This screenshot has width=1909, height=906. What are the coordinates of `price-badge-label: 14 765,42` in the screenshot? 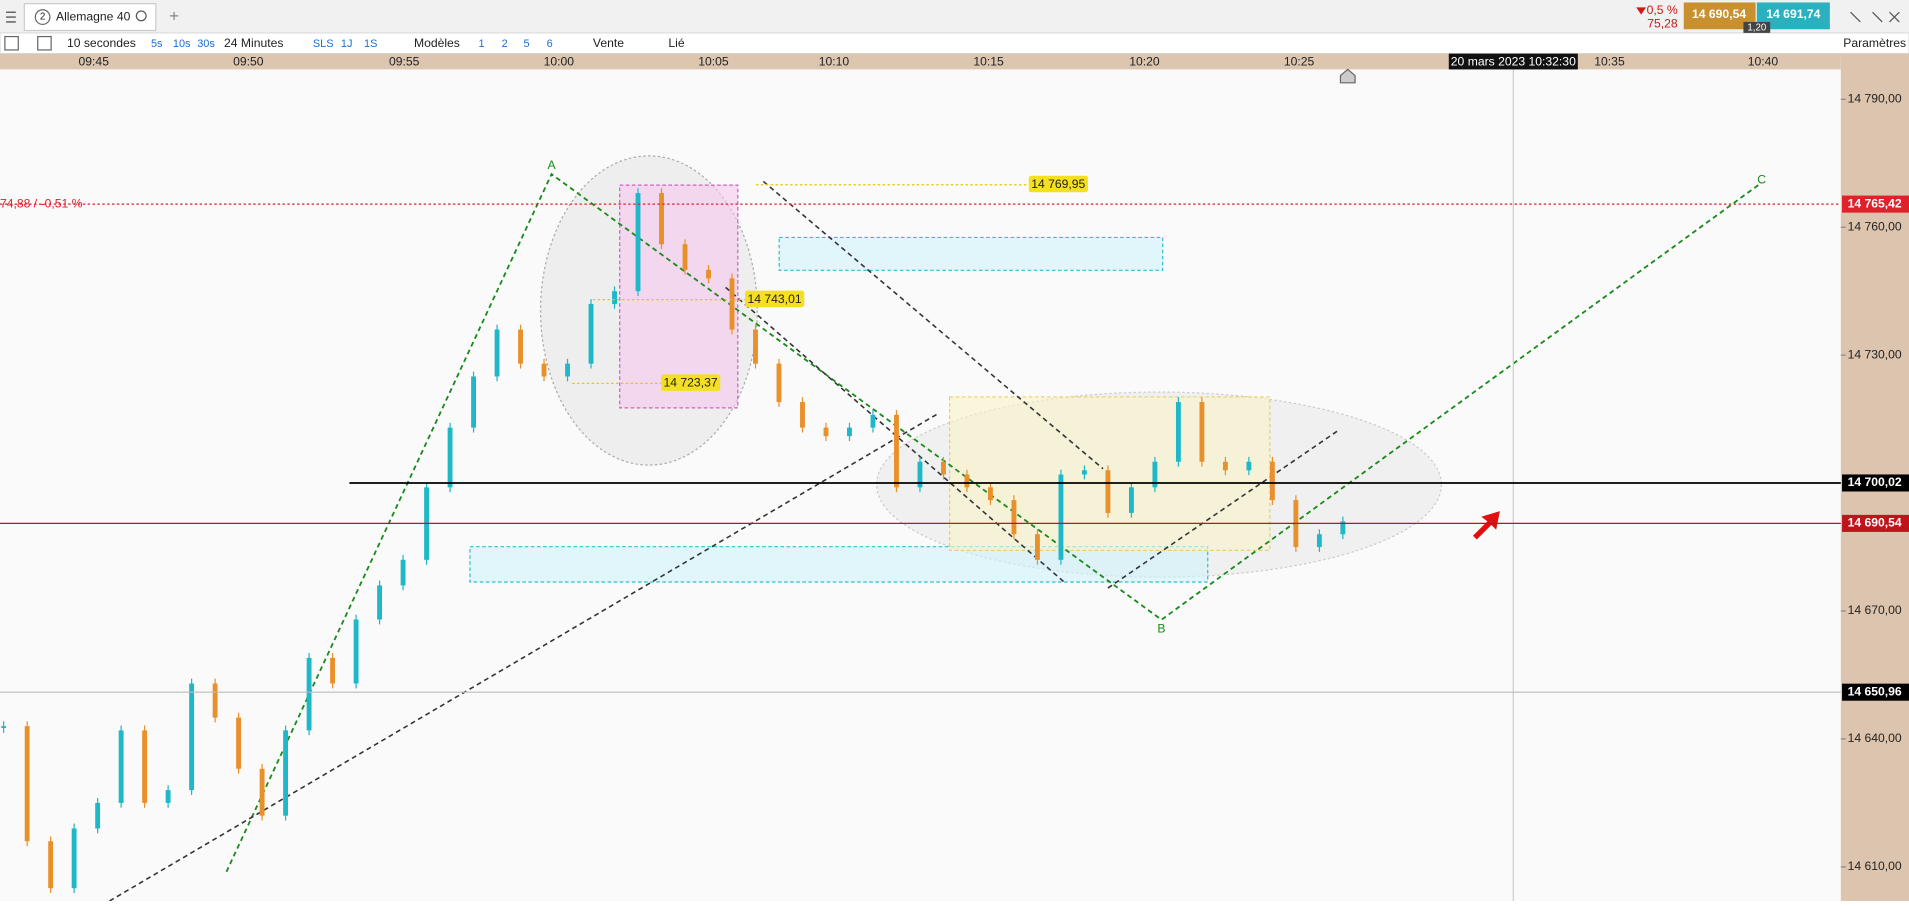 It's located at (1875, 203).